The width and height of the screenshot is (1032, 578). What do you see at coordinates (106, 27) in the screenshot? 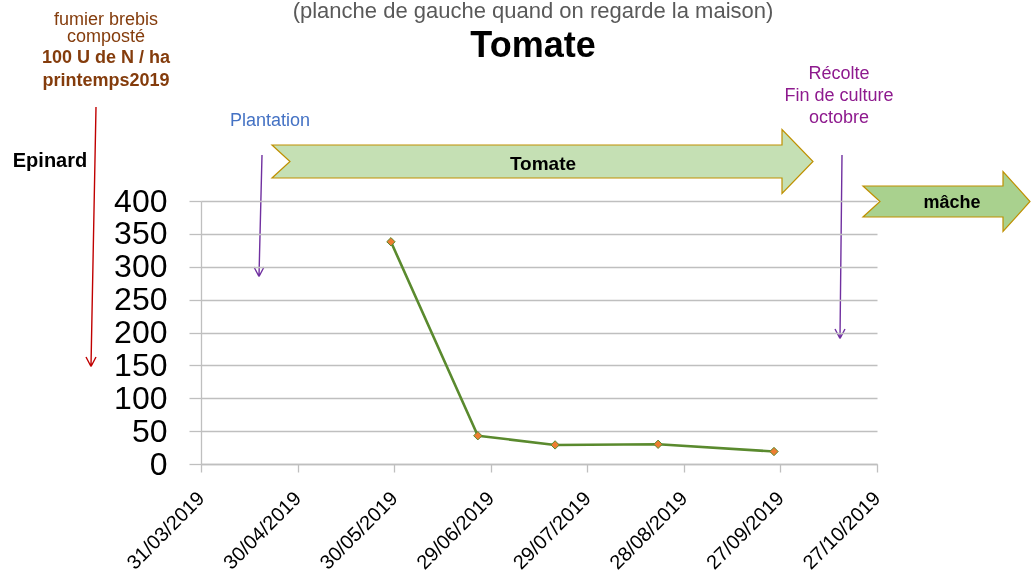
I see `text: fumier brebis composté` at bounding box center [106, 27].